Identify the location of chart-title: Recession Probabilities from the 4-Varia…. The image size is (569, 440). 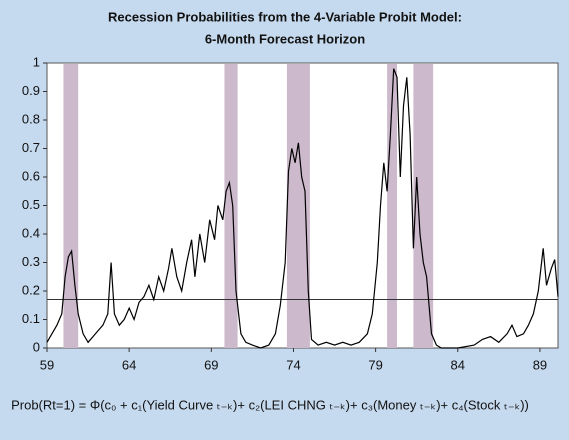
(285, 16).